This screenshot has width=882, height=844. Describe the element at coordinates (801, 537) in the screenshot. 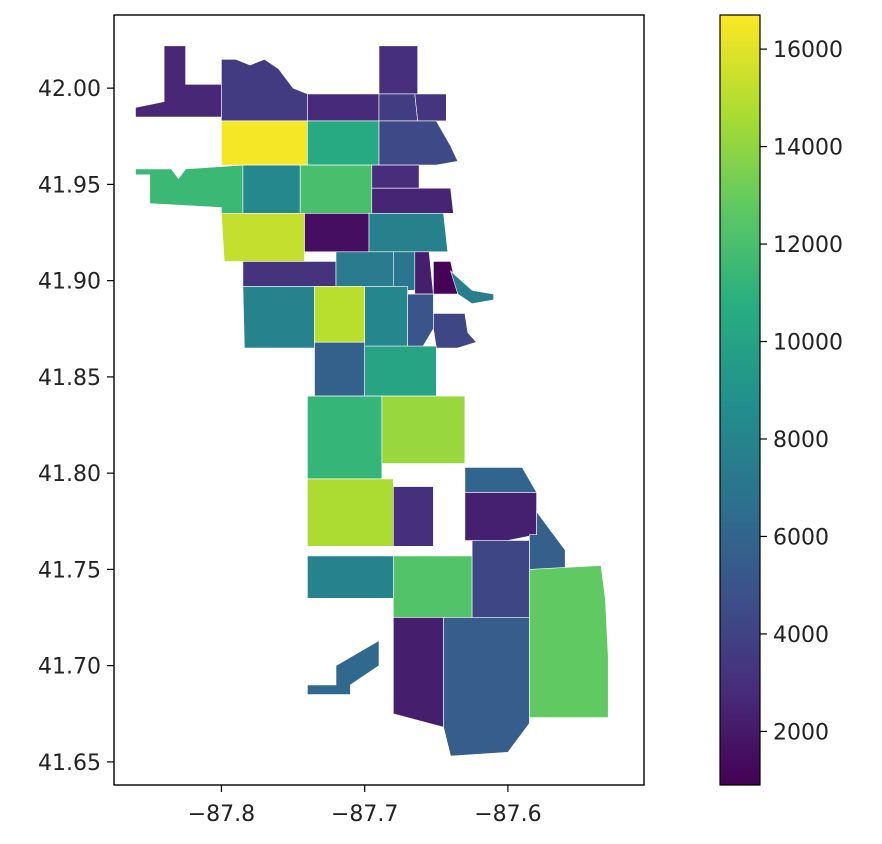

I see `colorbar-tick-label: 6000` at that location.